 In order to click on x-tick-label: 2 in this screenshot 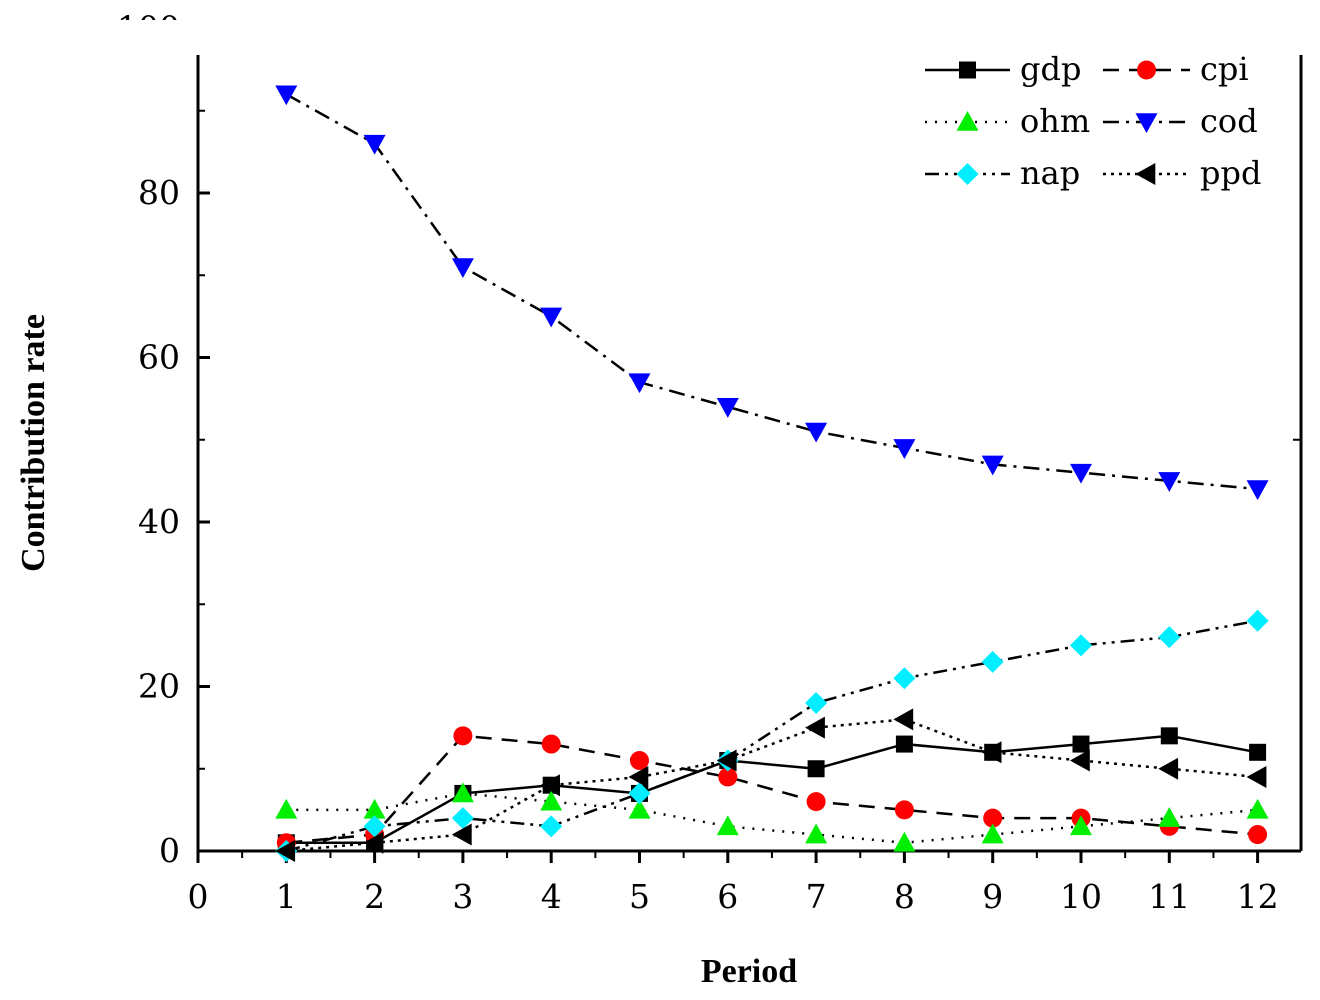, I will do `click(374, 896)`.